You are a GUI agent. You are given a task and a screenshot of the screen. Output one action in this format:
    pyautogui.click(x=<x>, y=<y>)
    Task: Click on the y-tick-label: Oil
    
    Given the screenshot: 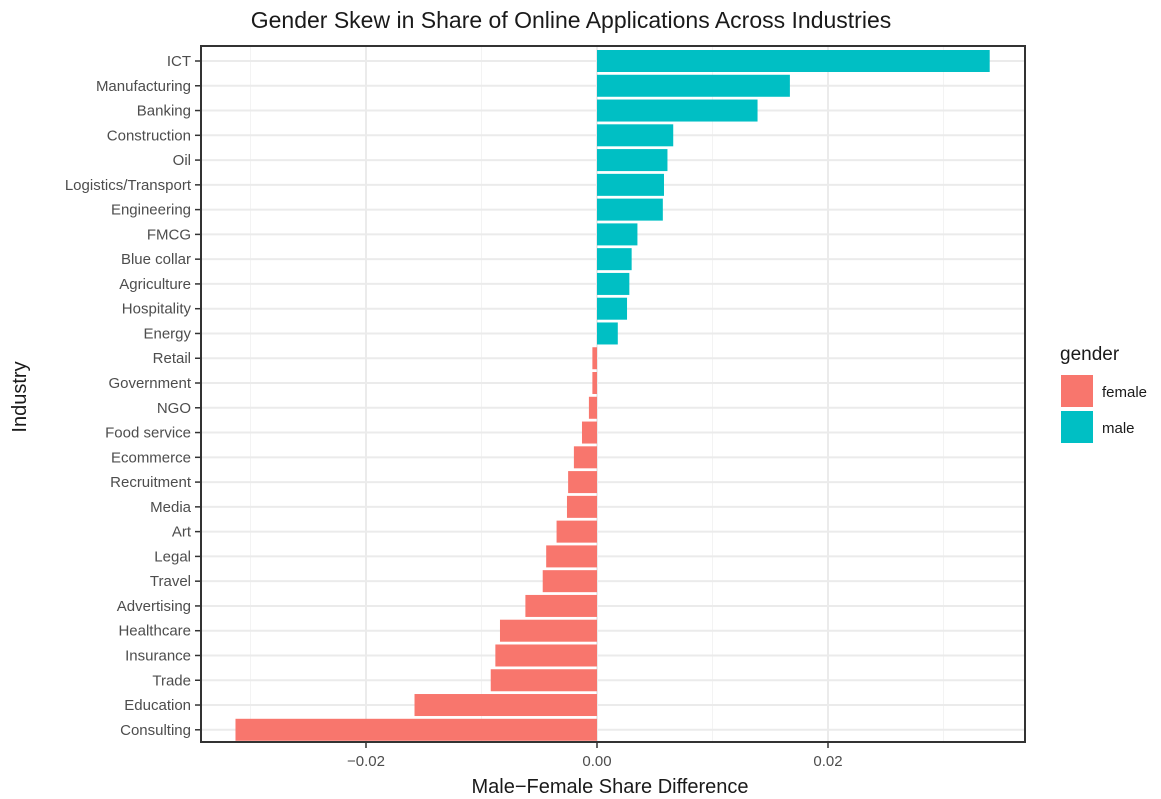 What is the action you would take?
    pyautogui.click(x=182, y=160)
    